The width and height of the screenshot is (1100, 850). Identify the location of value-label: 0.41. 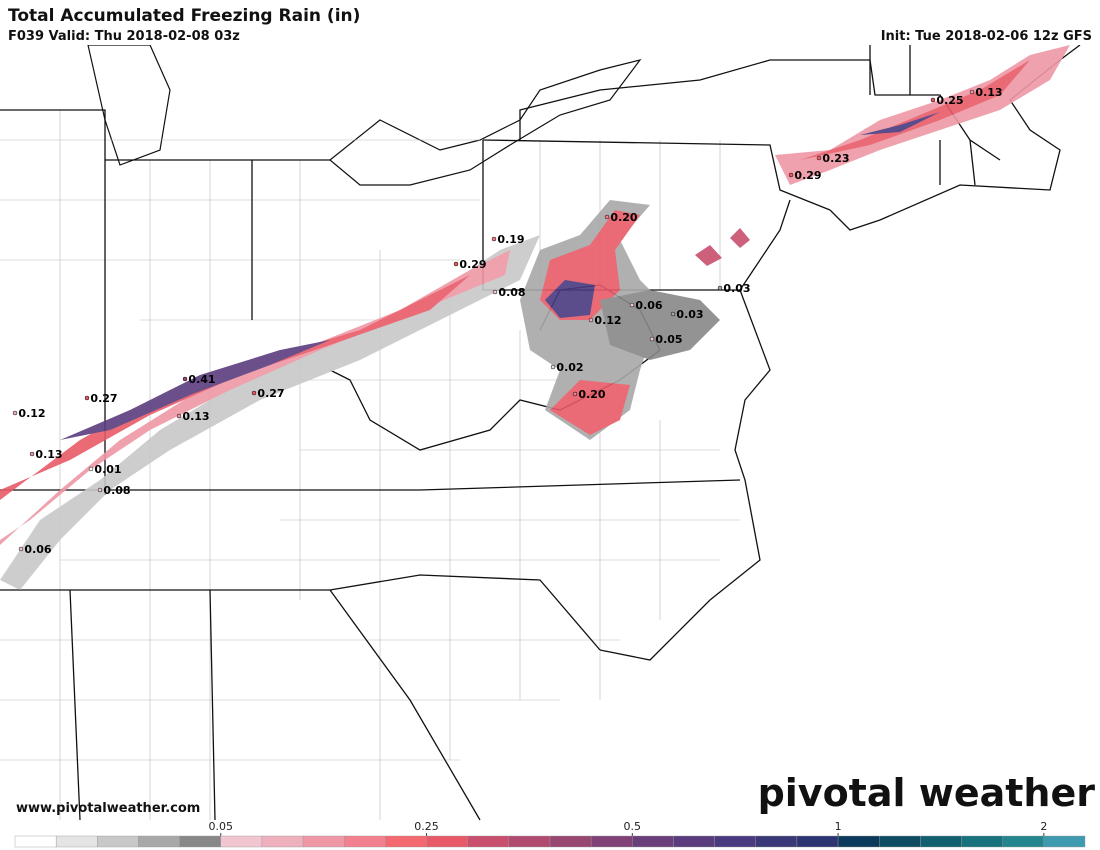
(201, 379).